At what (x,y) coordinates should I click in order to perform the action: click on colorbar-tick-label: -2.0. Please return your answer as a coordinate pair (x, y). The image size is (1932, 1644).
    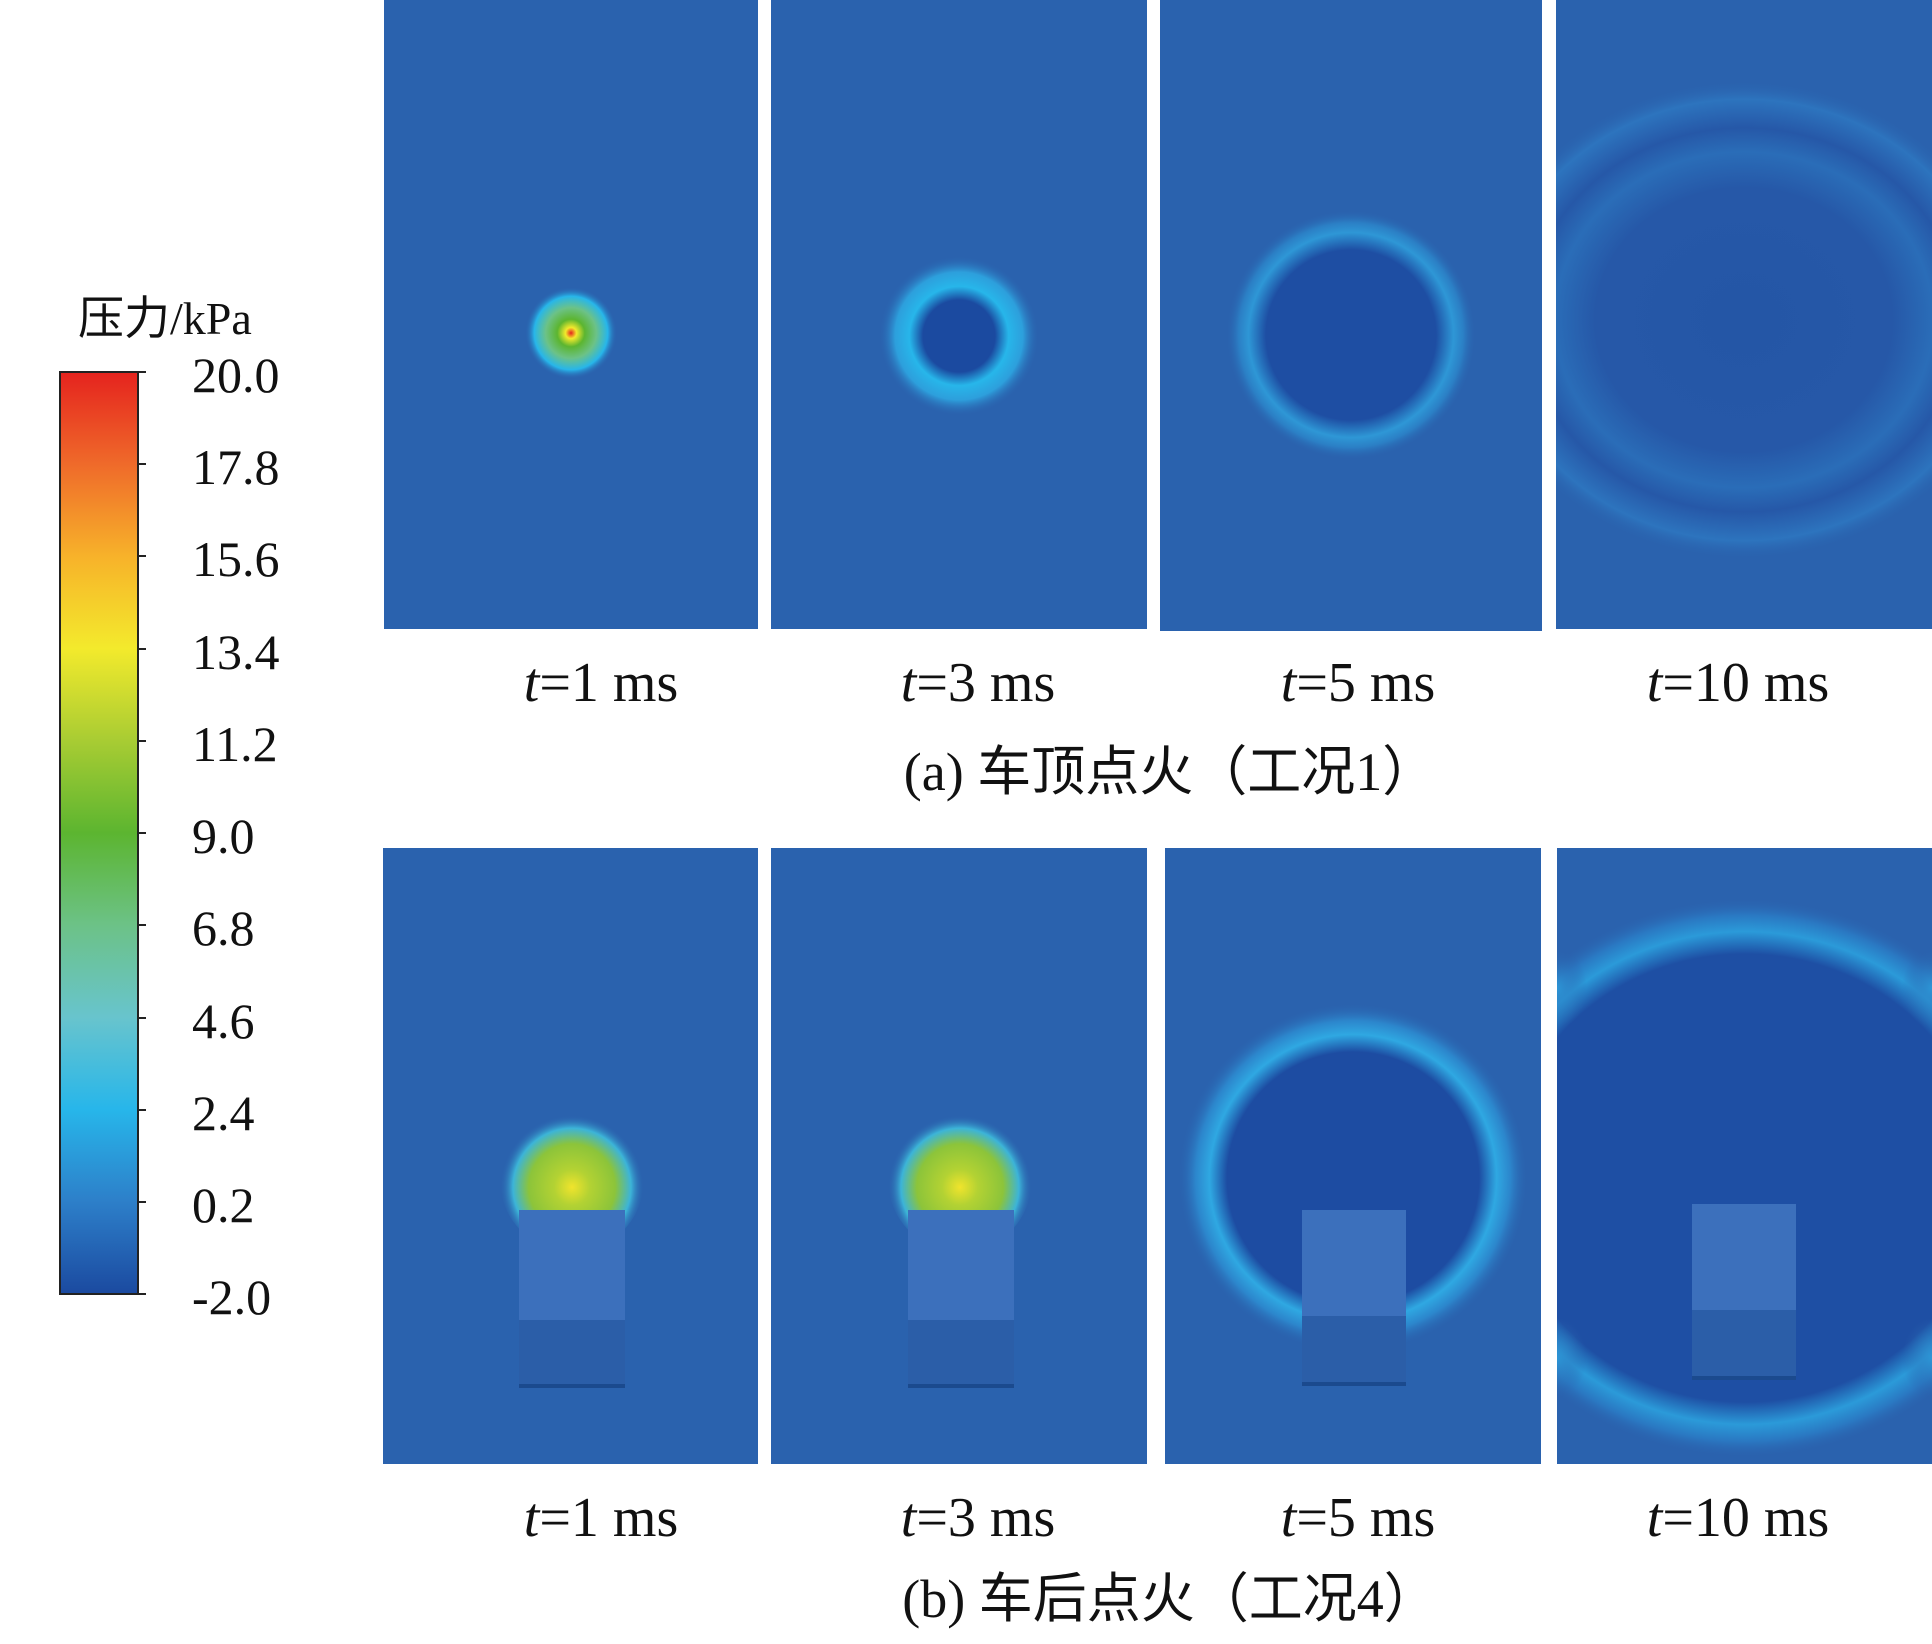
    Looking at the image, I should click on (232, 1297).